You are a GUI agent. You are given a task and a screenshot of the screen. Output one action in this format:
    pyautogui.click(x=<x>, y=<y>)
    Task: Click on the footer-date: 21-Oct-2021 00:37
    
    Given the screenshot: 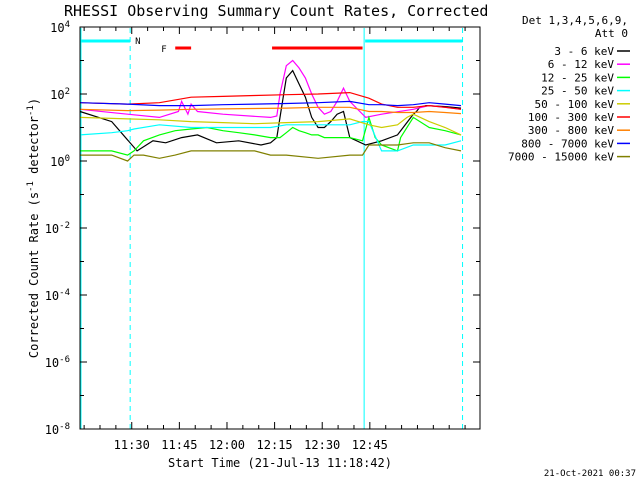 What is the action you would take?
    pyautogui.click(x=590, y=474)
    